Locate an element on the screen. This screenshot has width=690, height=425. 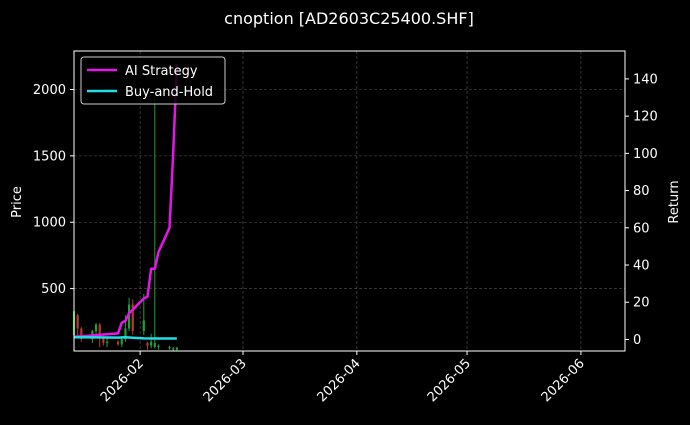
series-layer is located at coordinates (126, 201).